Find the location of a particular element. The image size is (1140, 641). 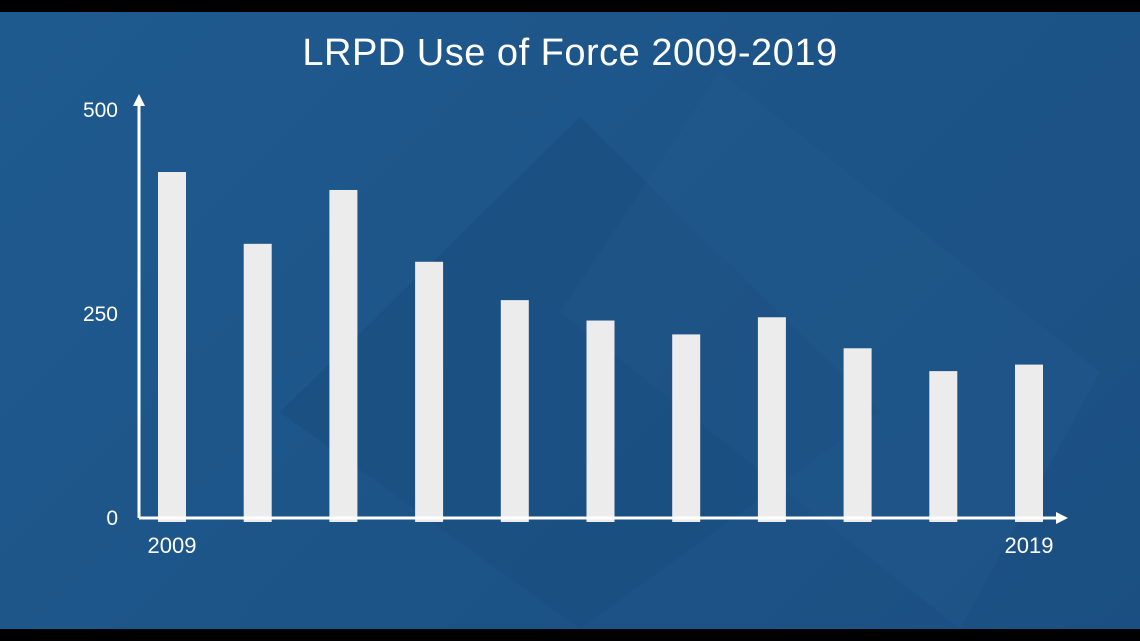

x-tick-labels: 2009 2019 is located at coordinates (601, 545).